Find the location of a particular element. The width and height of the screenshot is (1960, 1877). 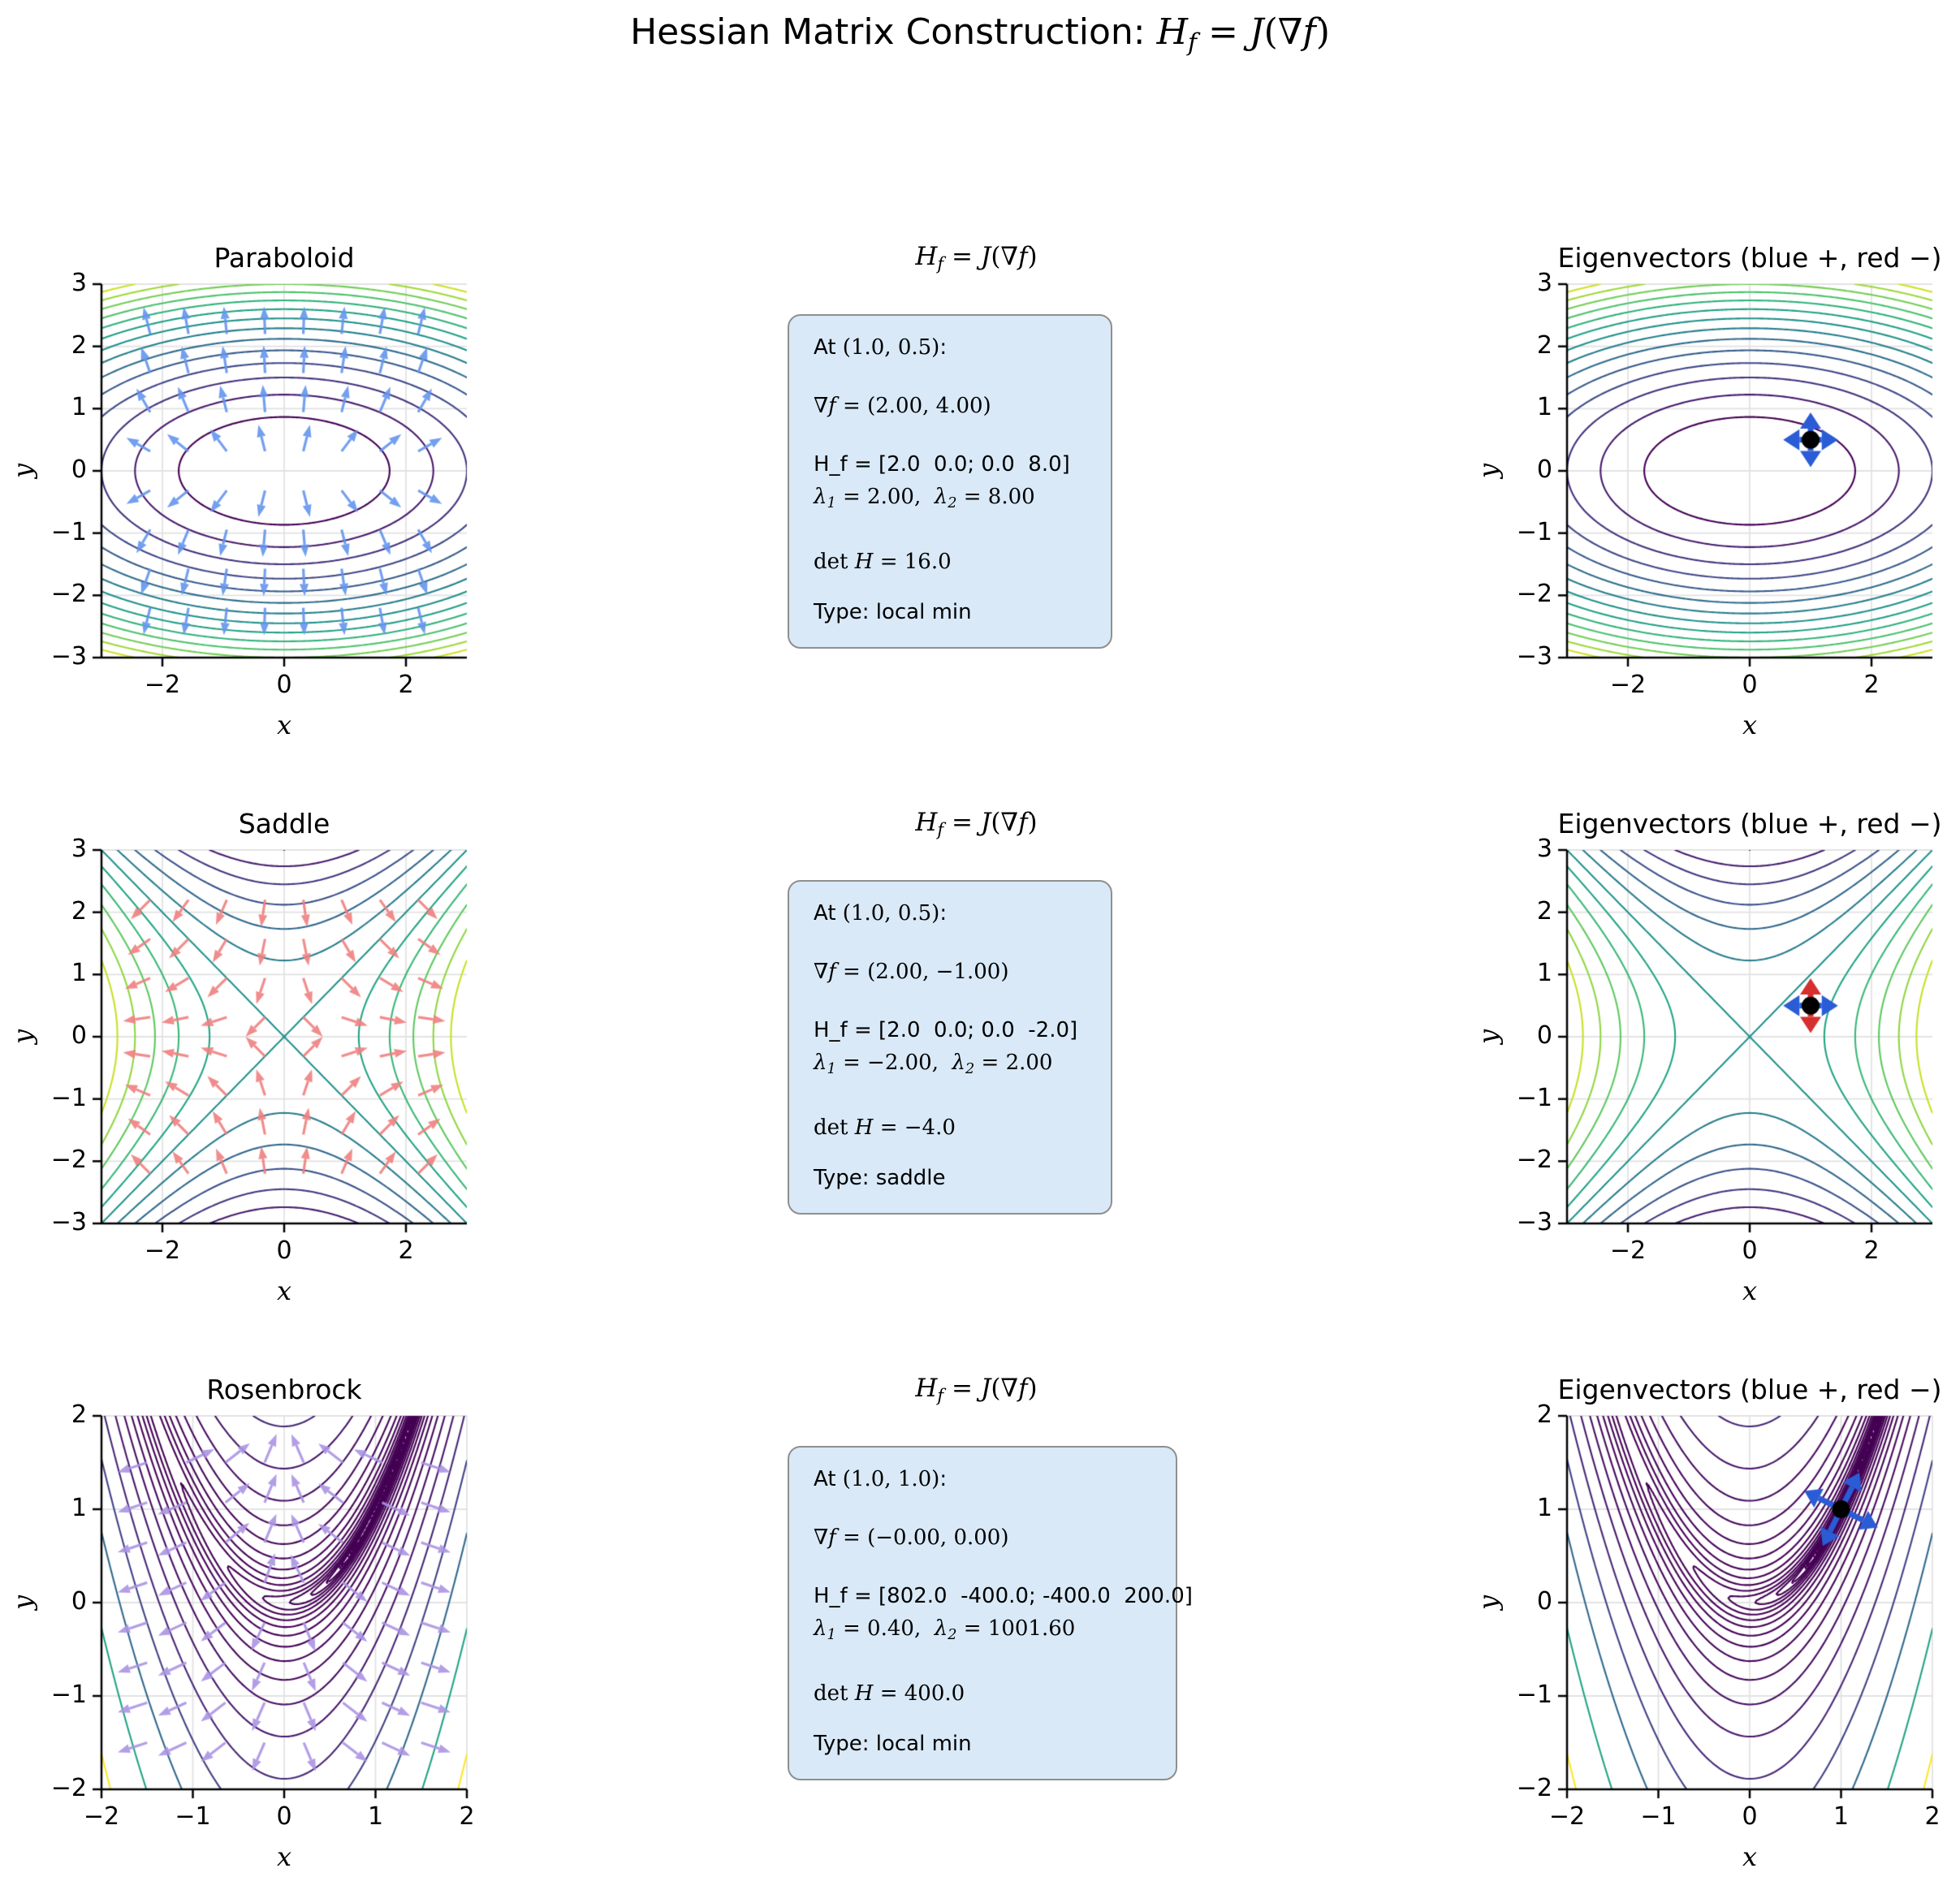

text-segment: : is located at coordinates (943, 913).